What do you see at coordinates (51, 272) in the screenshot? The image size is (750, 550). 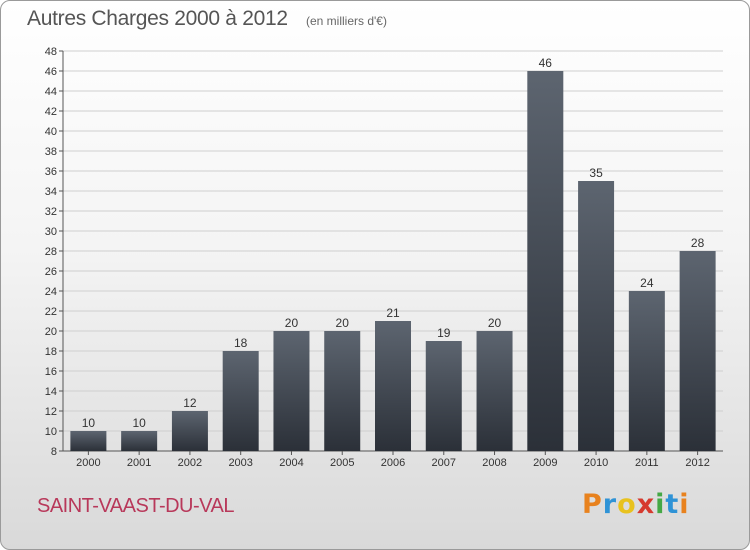 I see `y-tick-label: 26` at bounding box center [51, 272].